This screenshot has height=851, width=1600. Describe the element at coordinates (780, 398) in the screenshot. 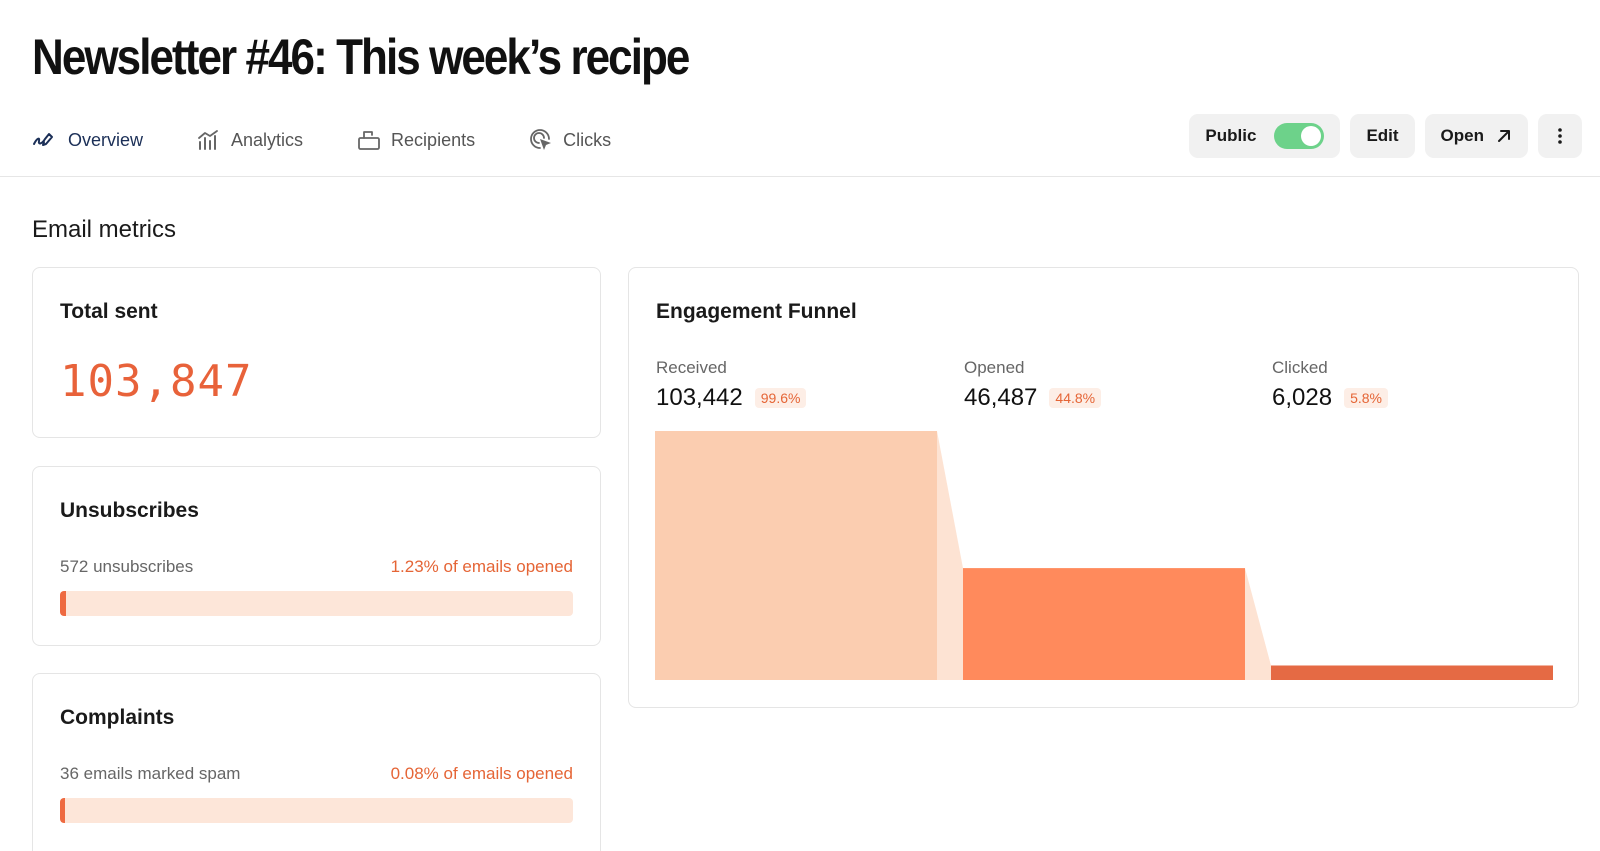

I see `funnel-stage-pct-badge: 99.6%` at that location.